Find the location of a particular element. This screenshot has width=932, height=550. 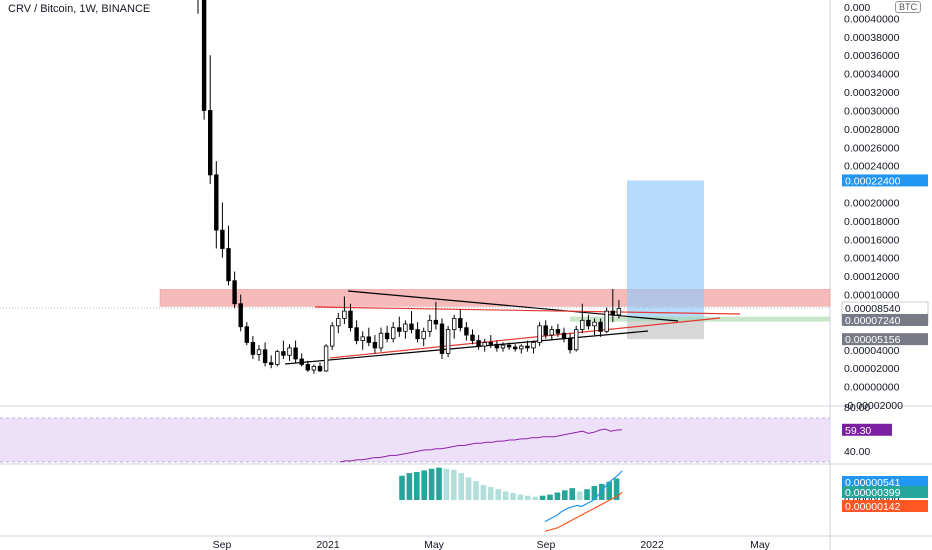

rsi-value-label: 59.30 is located at coordinates (858, 431).